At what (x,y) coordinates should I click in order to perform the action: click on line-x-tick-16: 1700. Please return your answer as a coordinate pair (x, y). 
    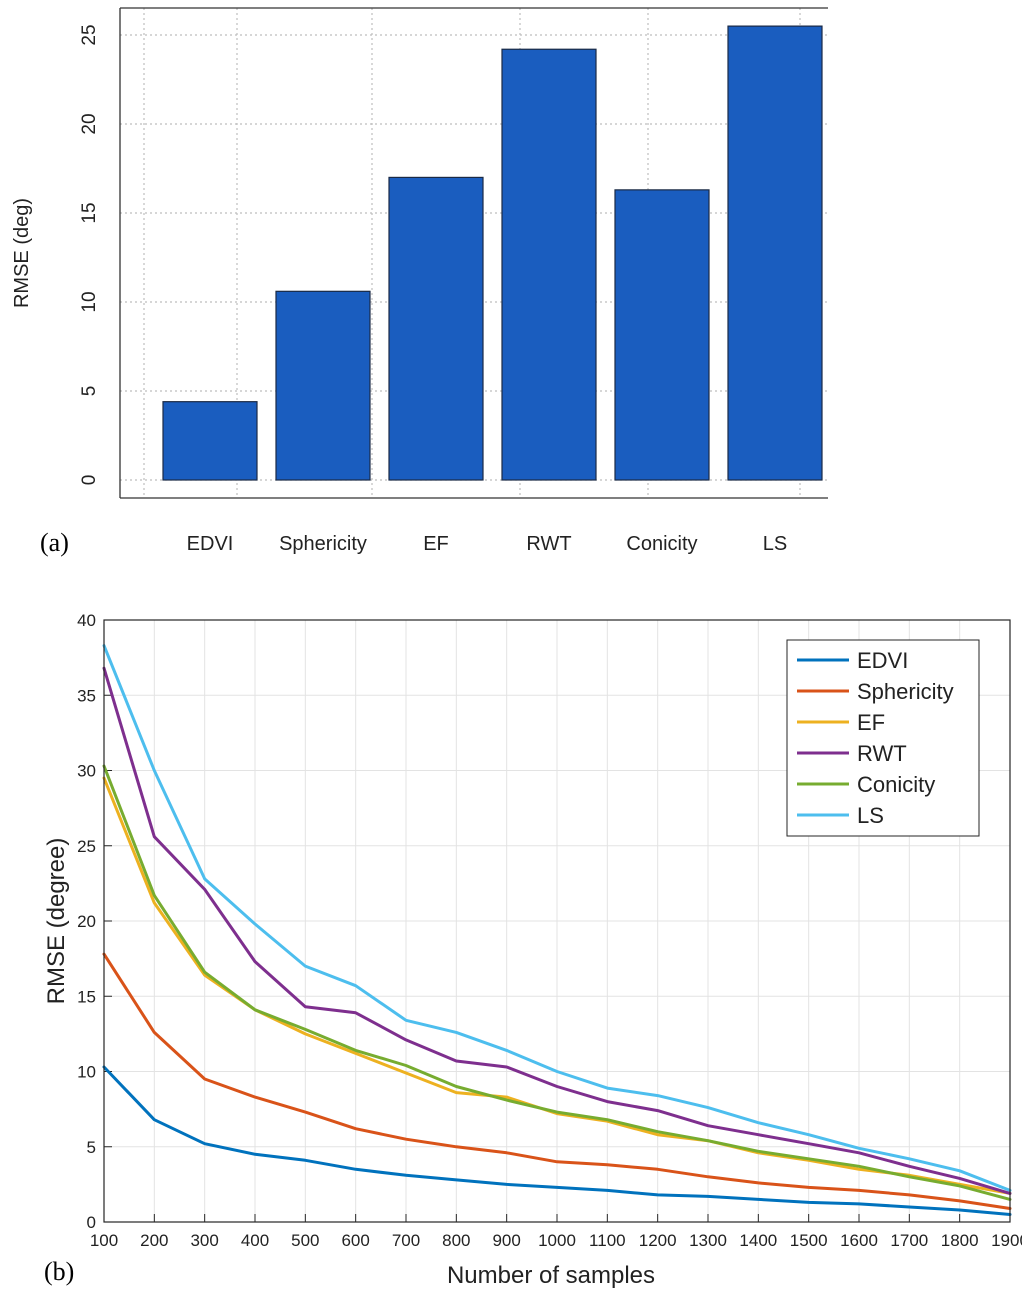
    Looking at the image, I should click on (909, 1240).